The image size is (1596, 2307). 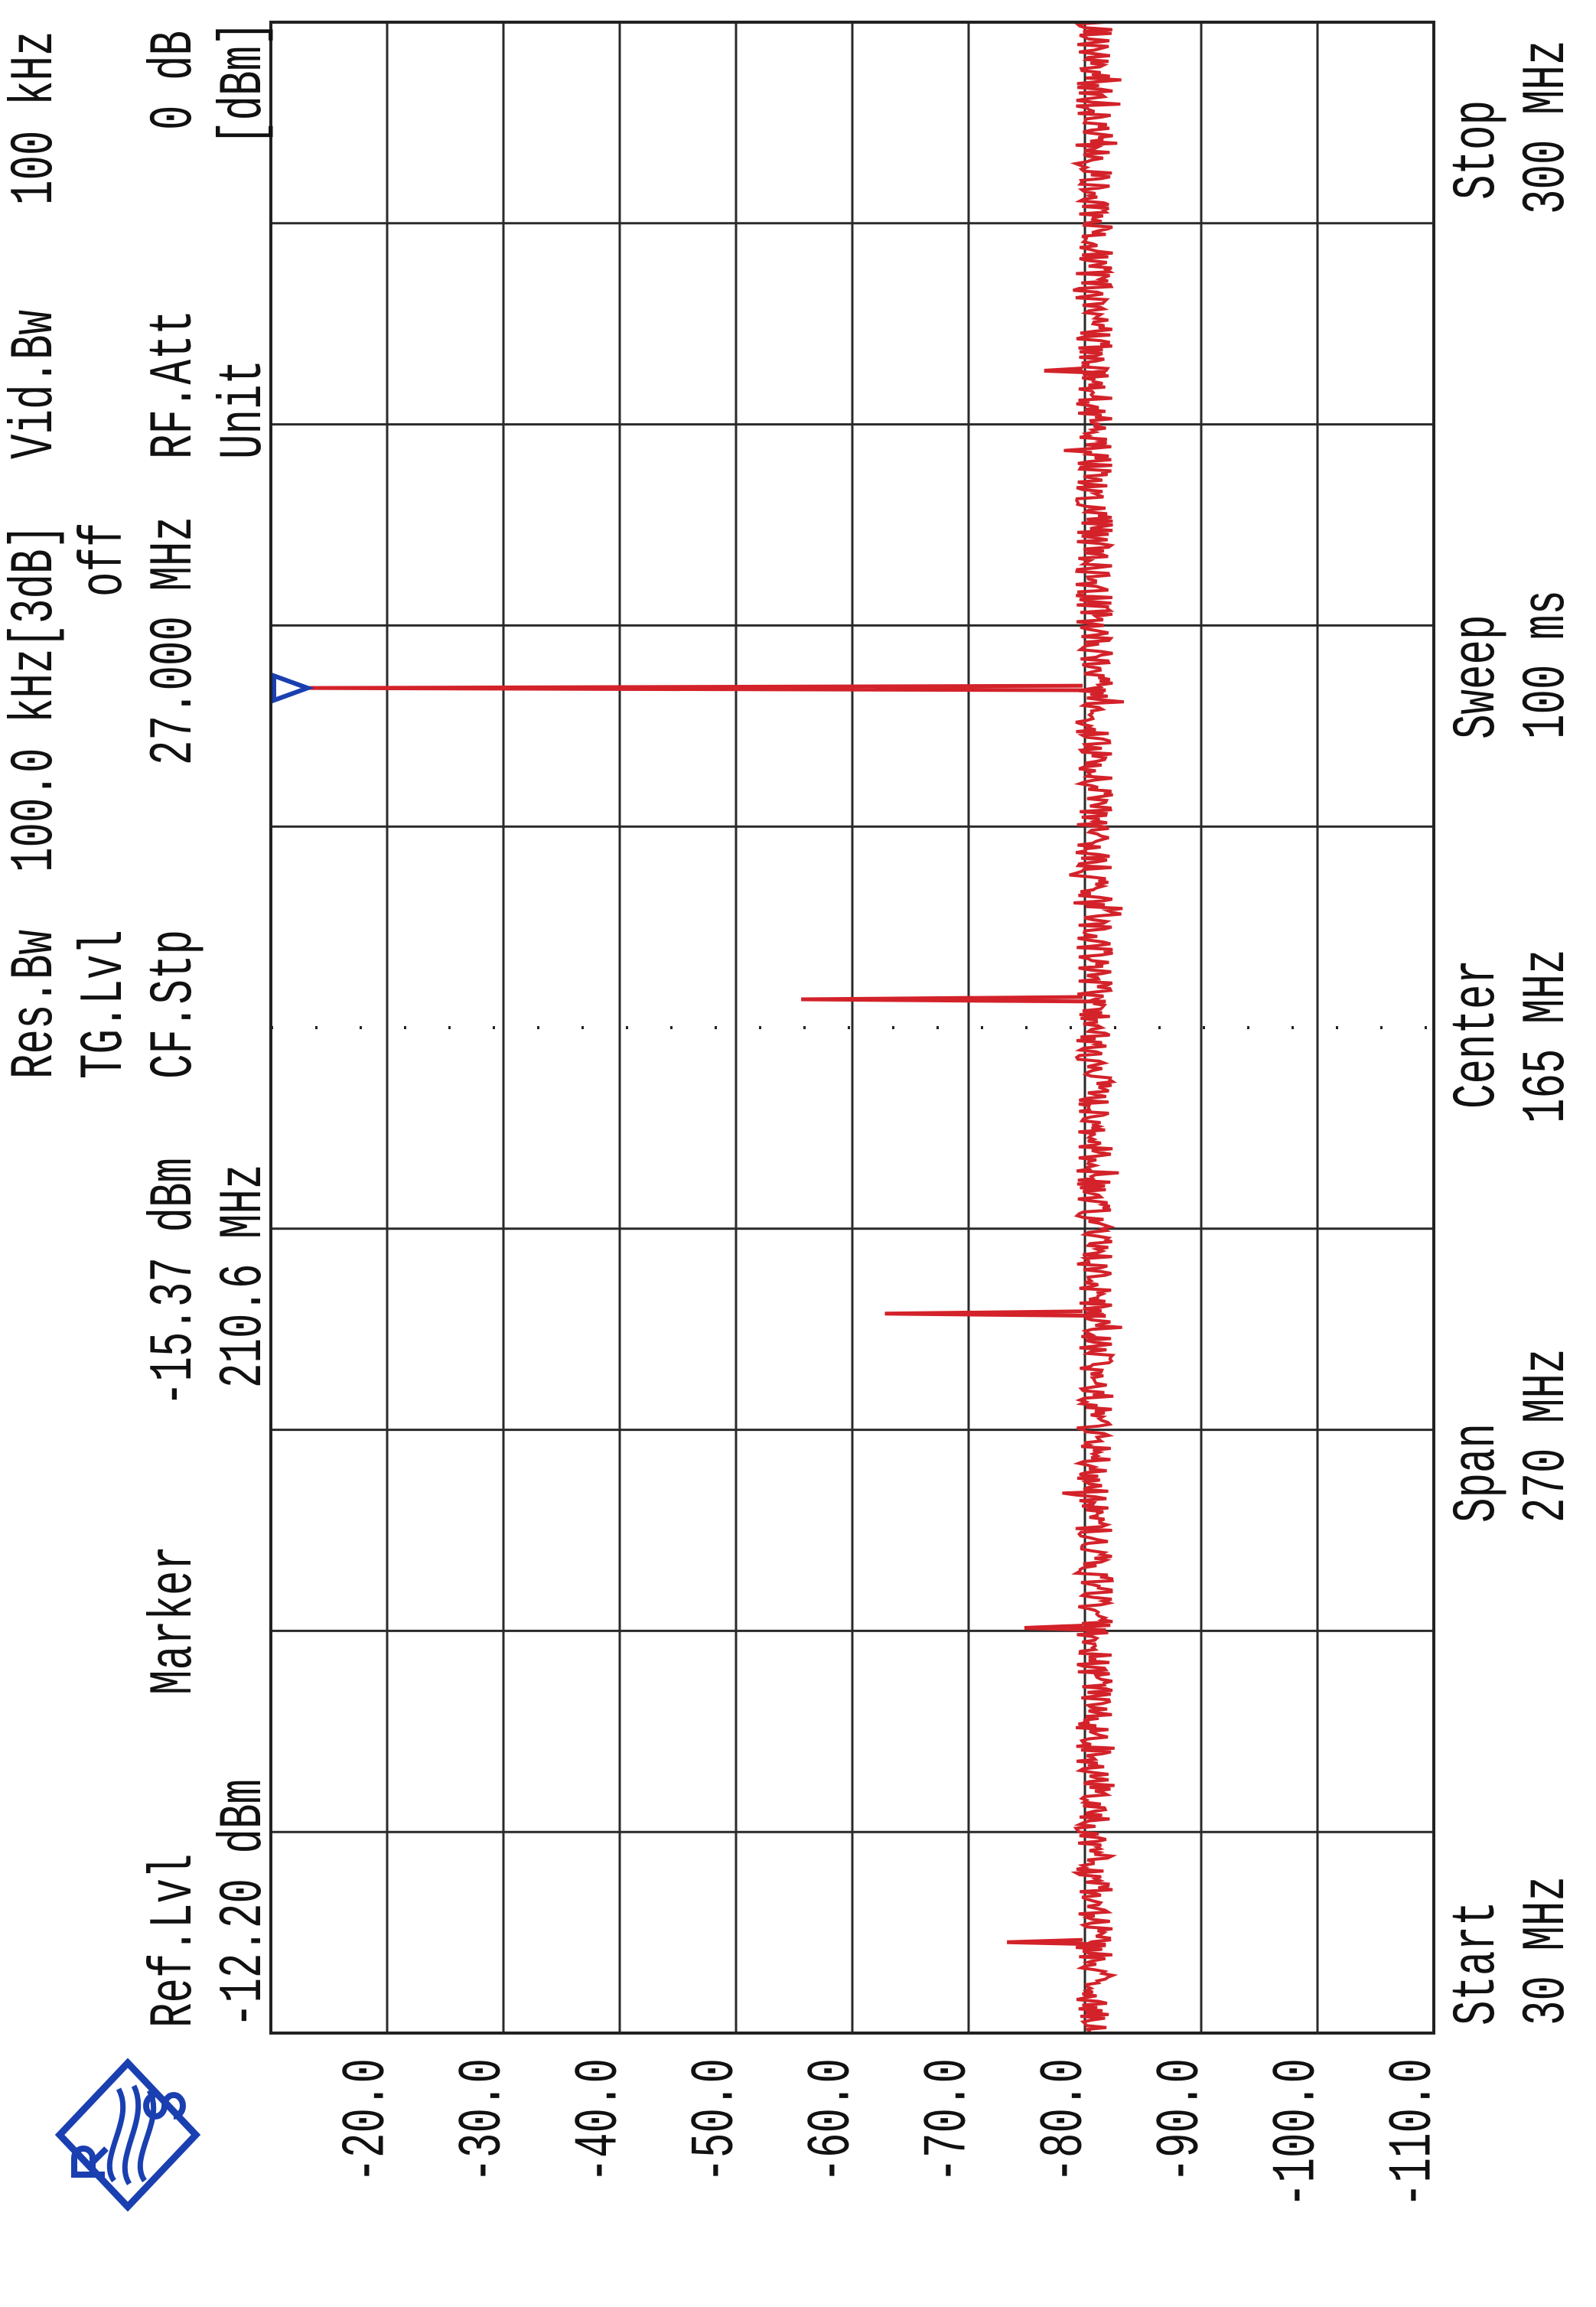 What do you see at coordinates (1547, 1950) in the screenshot?
I see `start-value: 30 MHz` at bounding box center [1547, 1950].